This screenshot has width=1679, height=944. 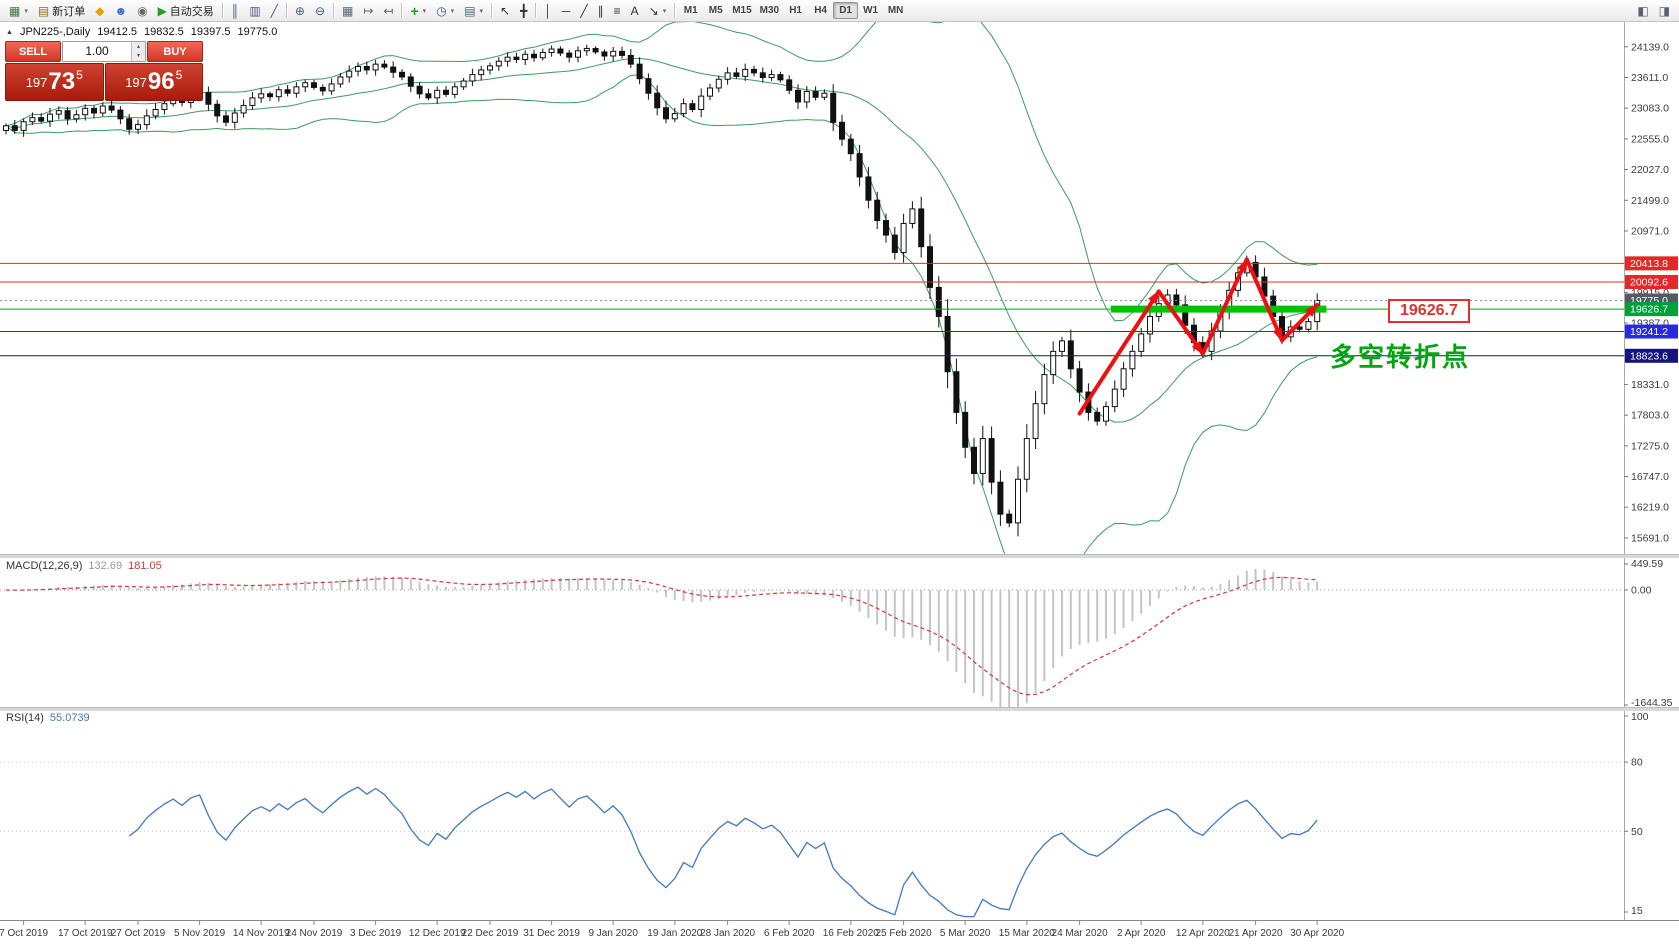 I want to click on tile-windows-icon: ▦, so click(x=347, y=11).